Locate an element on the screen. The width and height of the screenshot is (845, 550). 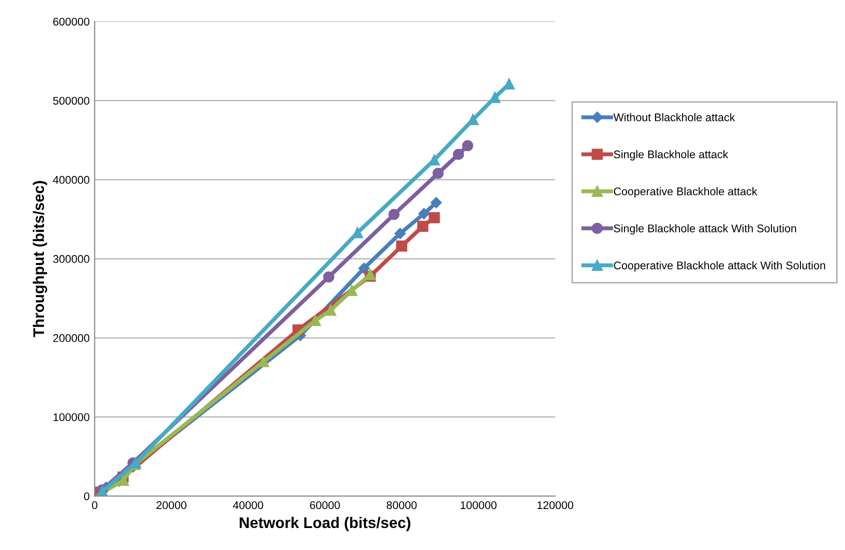
legend-label: Without Blackhole attack is located at coordinates (674, 117).